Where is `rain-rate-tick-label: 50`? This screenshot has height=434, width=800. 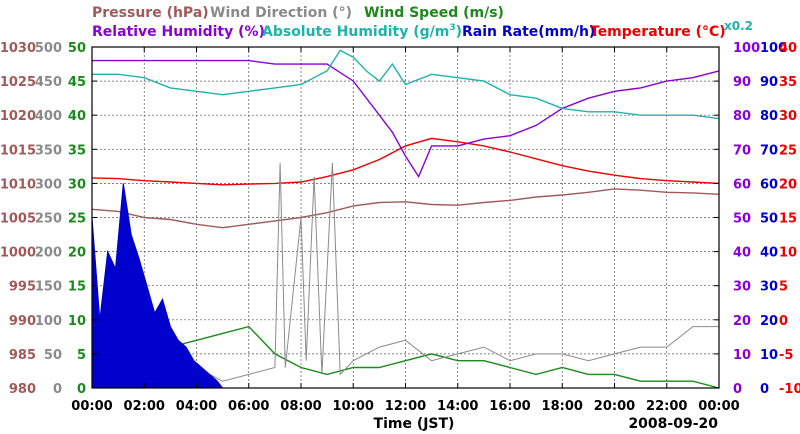 rain-rate-tick-label: 50 is located at coordinates (769, 219).